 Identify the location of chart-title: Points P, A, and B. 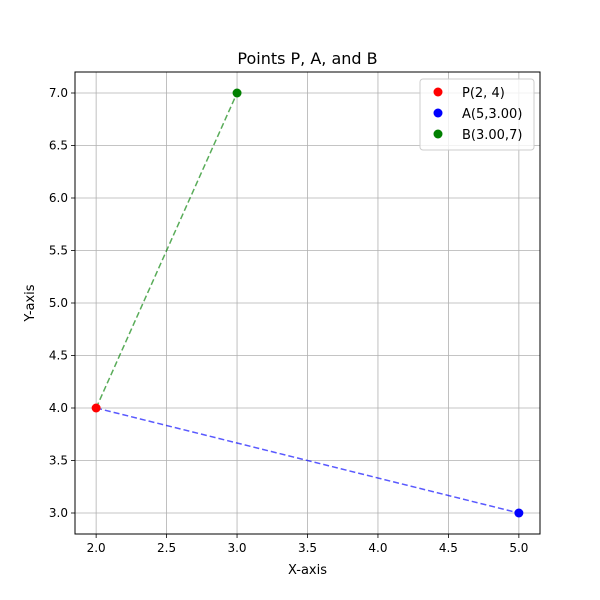
(307, 58).